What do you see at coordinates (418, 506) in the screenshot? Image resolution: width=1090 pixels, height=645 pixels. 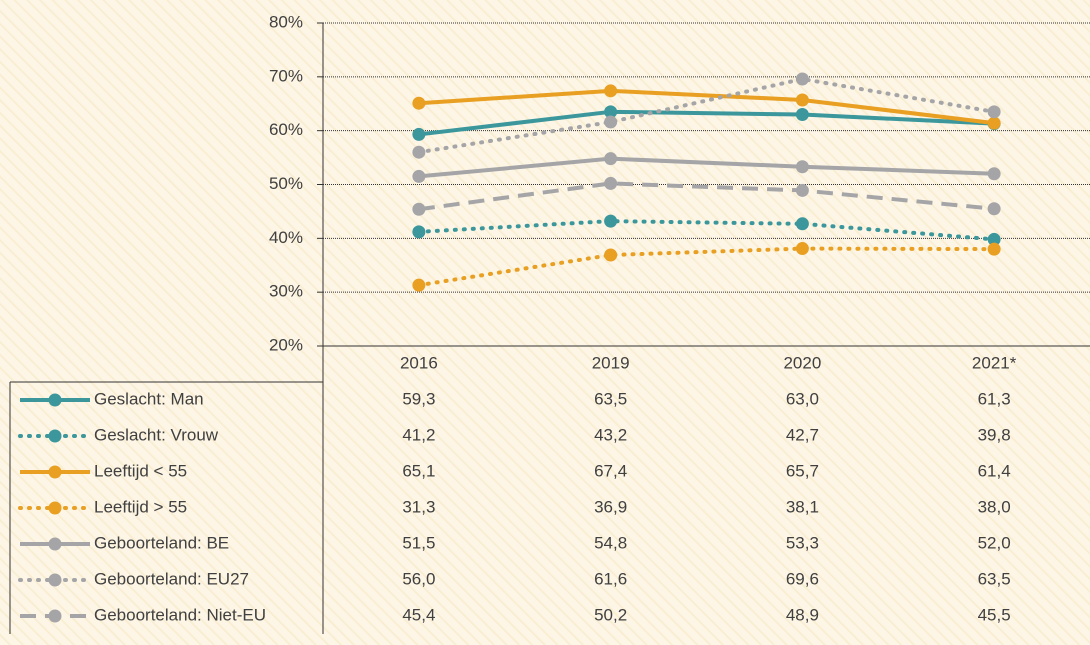 I see `table-value: 31,3` at bounding box center [418, 506].